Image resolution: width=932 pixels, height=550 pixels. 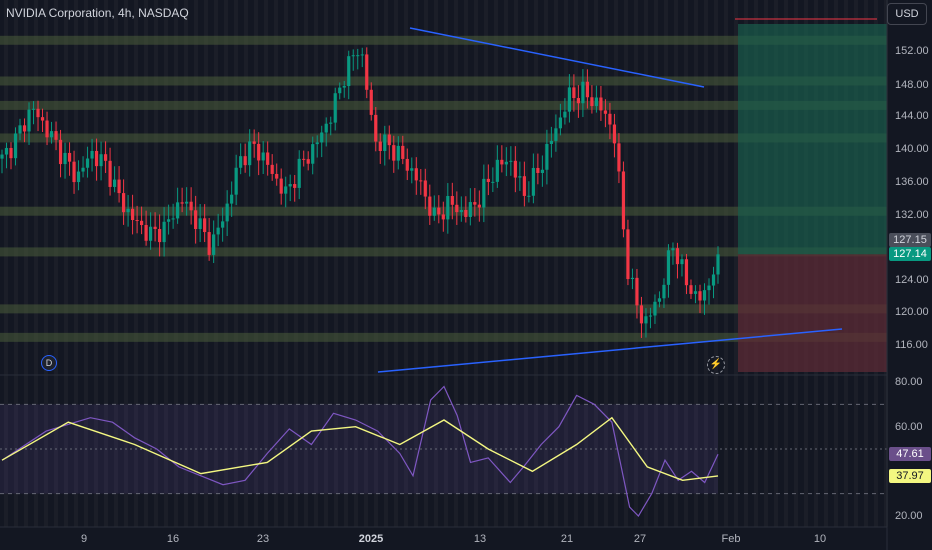 I want to click on price-tick: 144.00, so click(x=912, y=116).